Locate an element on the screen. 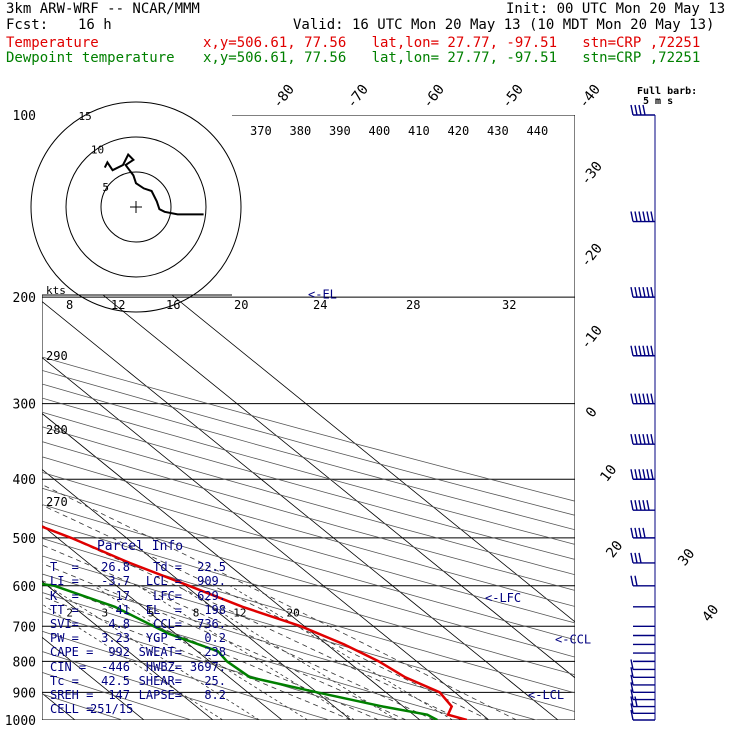 The width and height of the screenshot is (740, 740). parcel-info-row: PW = 3.23 YGP = 0.2 is located at coordinates (140, 638).